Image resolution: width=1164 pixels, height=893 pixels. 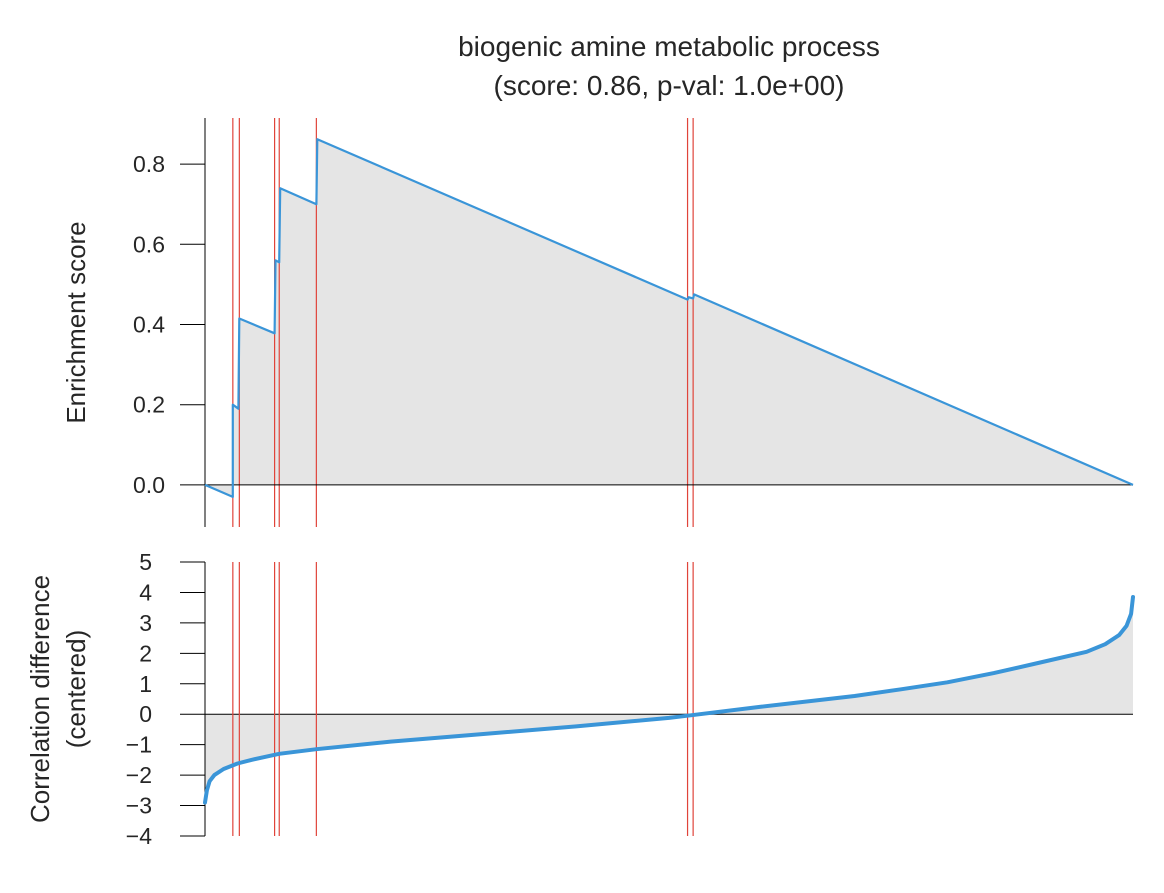 What do you see at coordinates (145, 623) in the screenshot?
I see `y-tick-label: 3` at bounding box center [145, 623].